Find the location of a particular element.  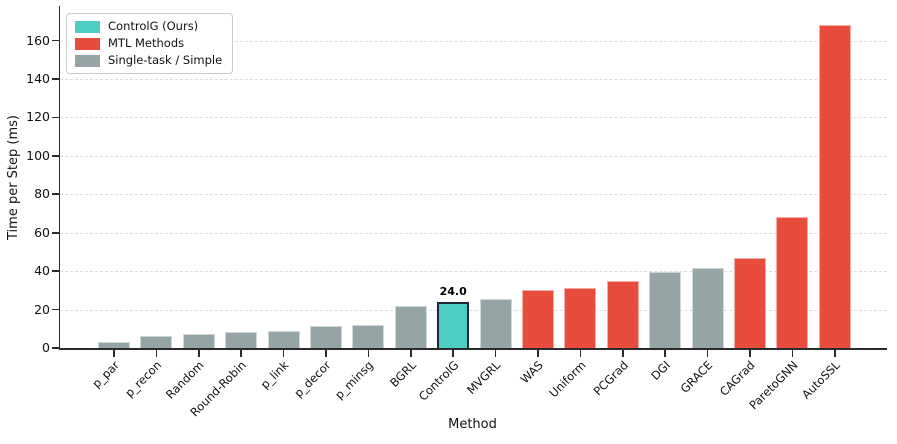

x-tick-p_minsg is located at coordinates (368, 353).